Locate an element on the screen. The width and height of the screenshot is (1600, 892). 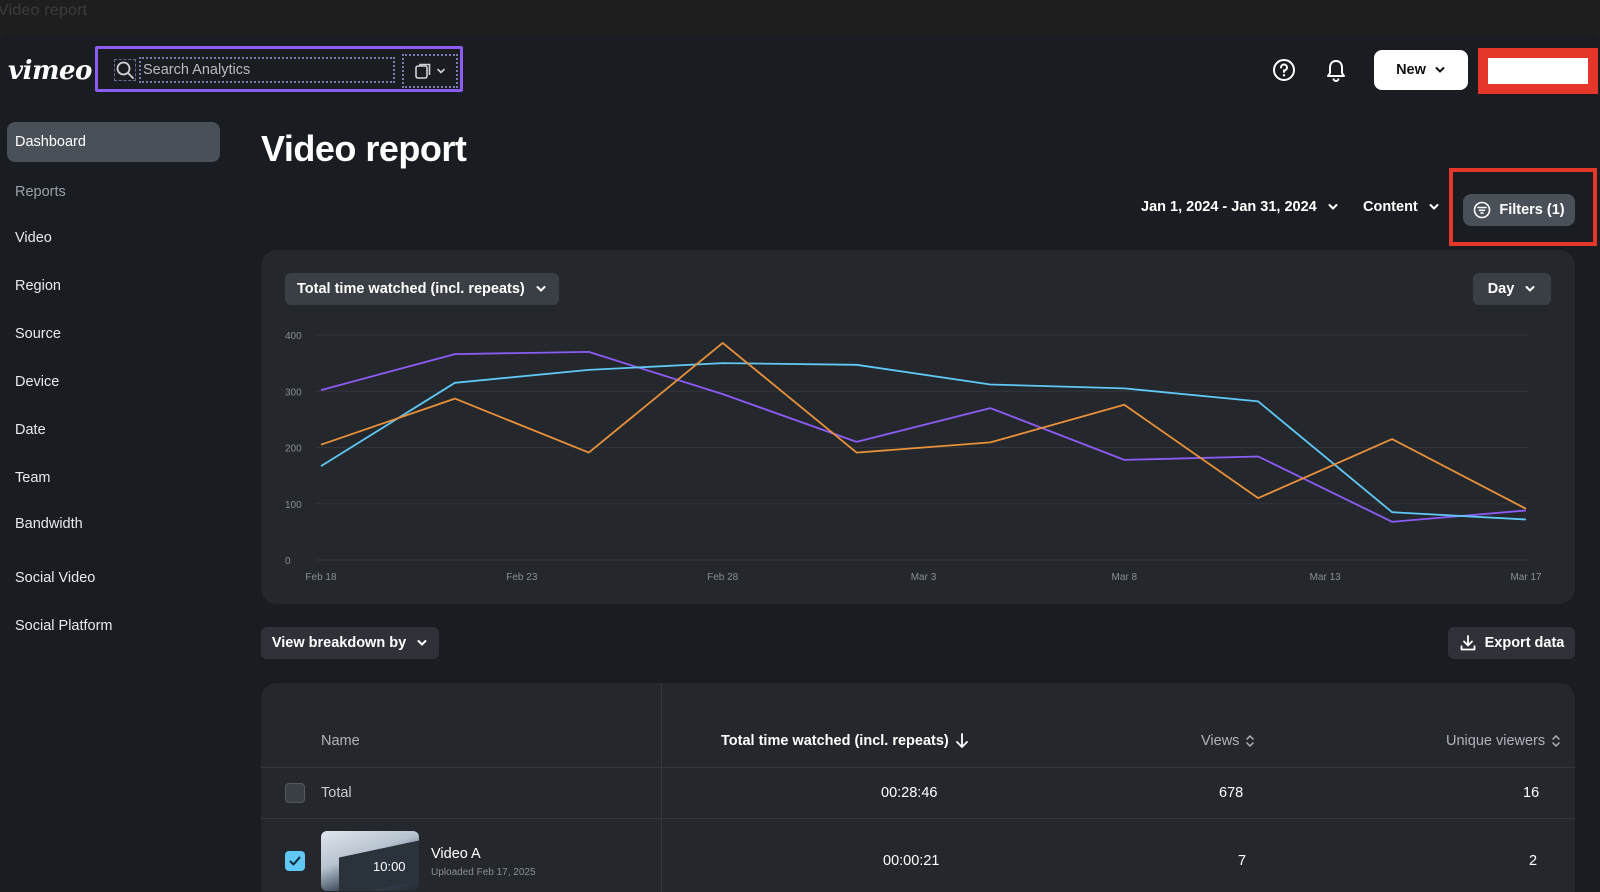
account-menu is located at coordinates (1538, 71).